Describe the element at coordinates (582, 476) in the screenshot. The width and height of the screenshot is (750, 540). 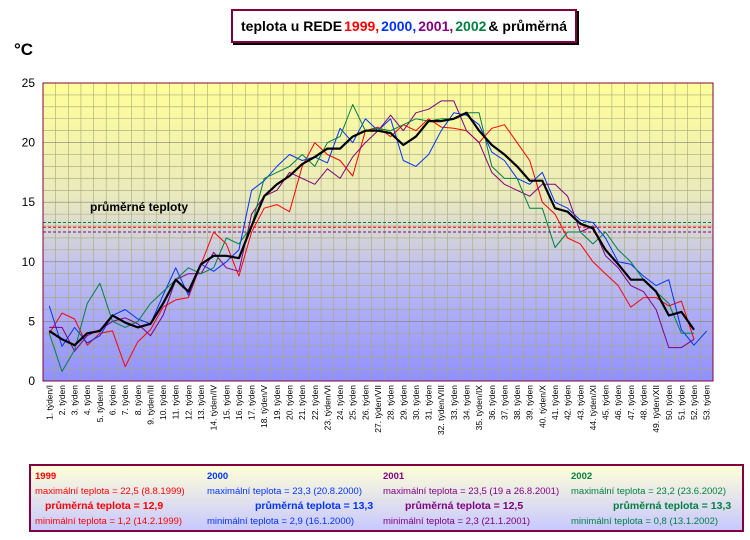
I see `legend-2002-year: 2002` at that location.